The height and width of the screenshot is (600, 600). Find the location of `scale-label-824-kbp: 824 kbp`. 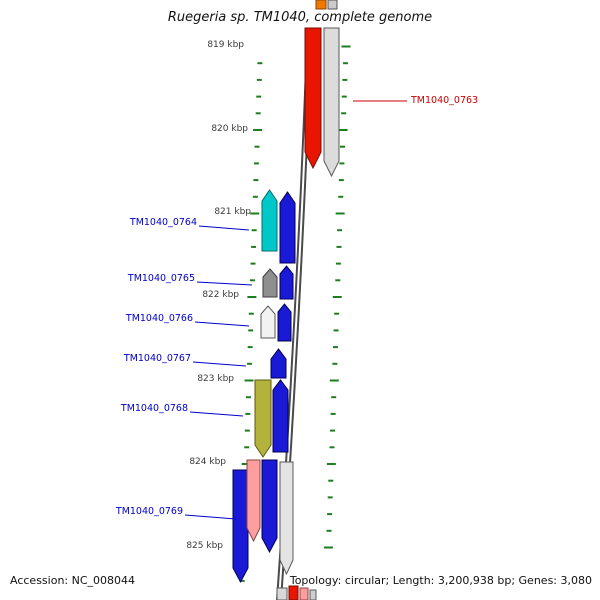

scale-label-824-kbp: 824 kbp is located at coordinates (207, 462).